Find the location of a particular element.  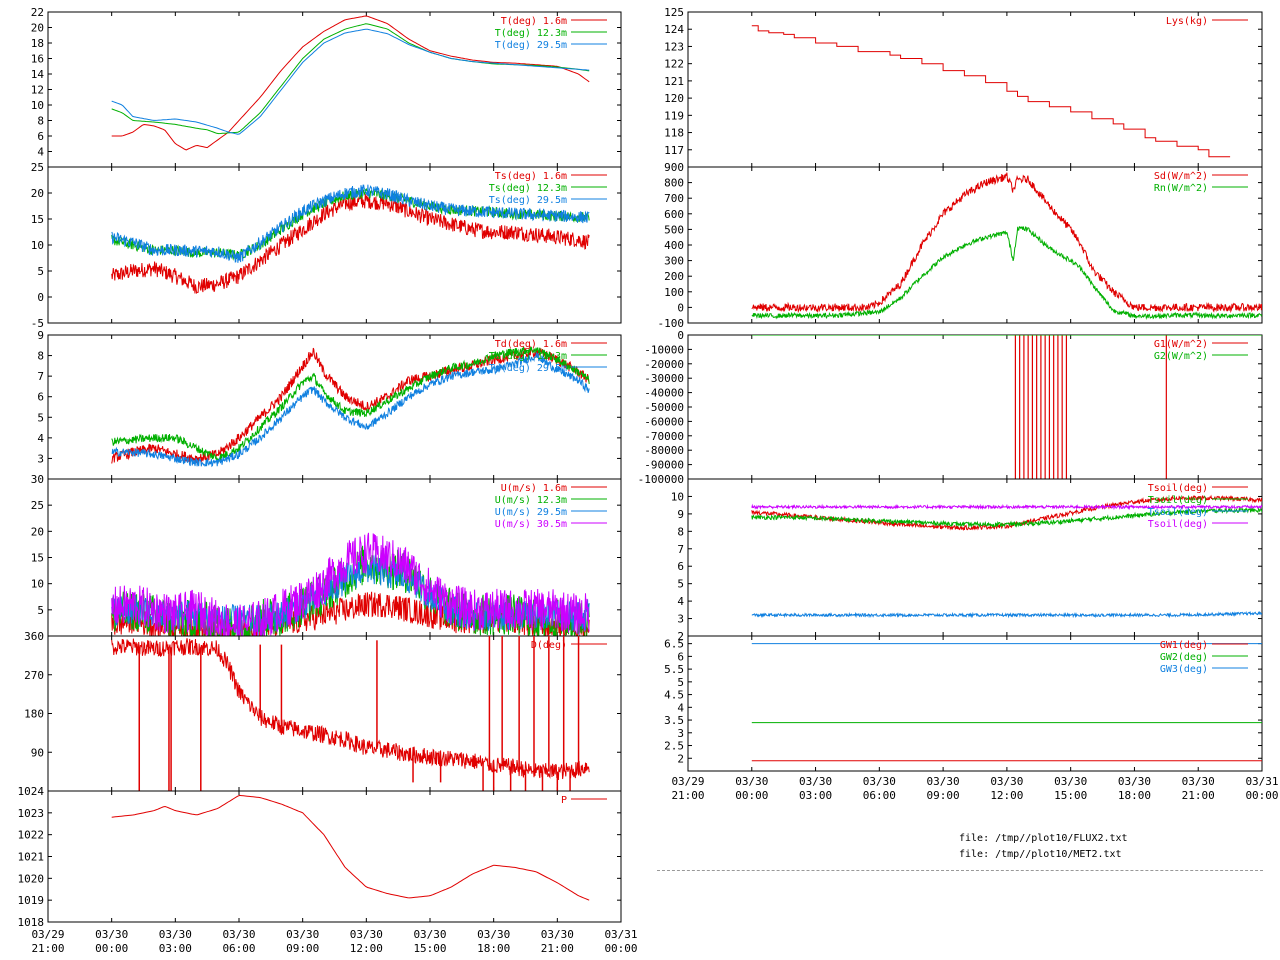

legend-label: U(m/s) 29.5m is located at coordinates (531, 512).